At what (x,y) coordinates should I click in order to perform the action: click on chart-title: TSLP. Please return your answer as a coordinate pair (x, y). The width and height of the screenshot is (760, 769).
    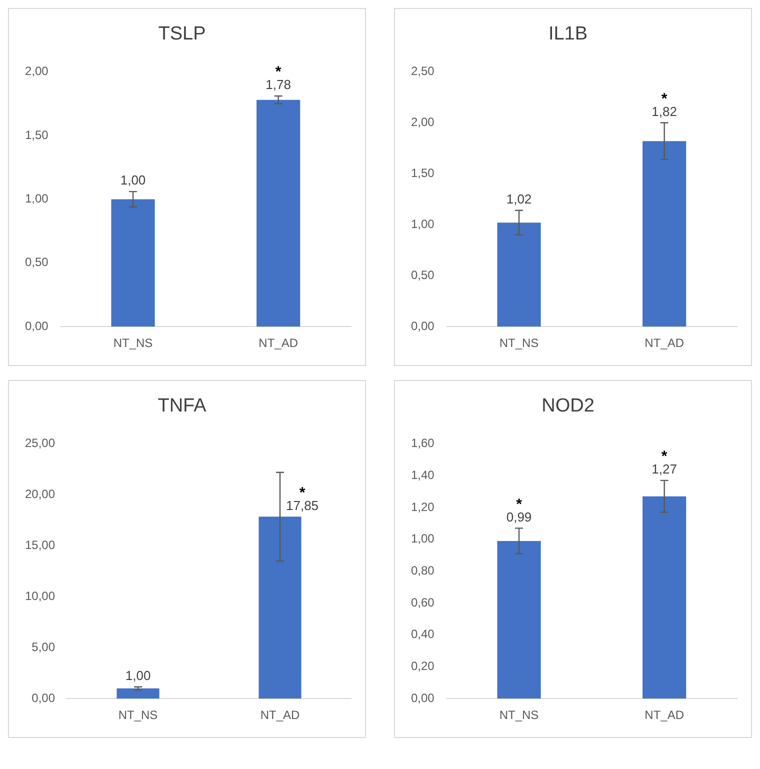
    Looking at the image, I should click on (182, 34).